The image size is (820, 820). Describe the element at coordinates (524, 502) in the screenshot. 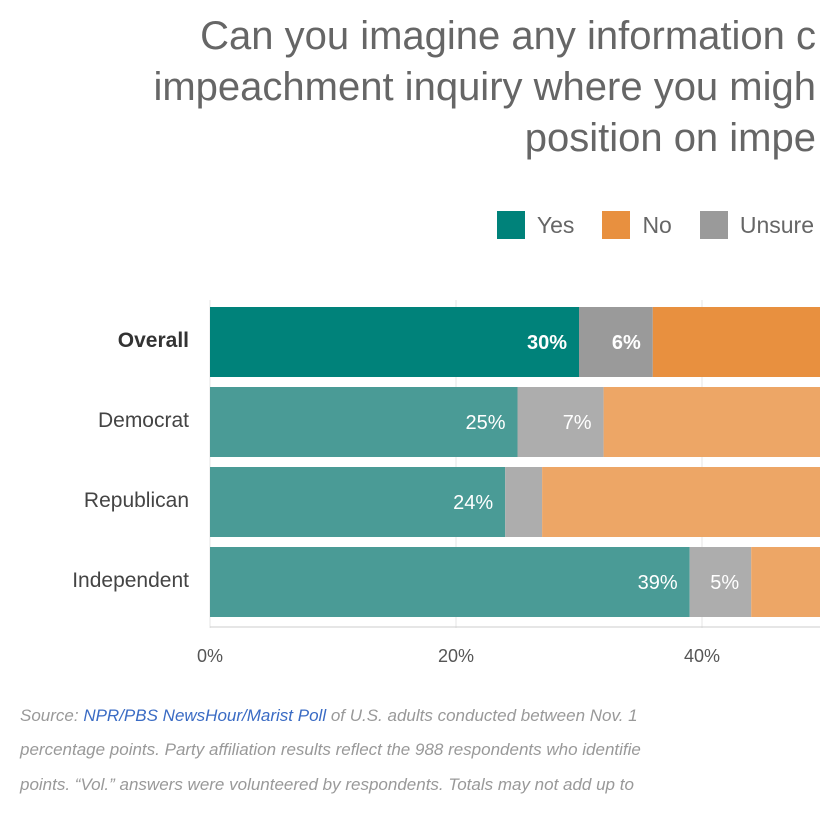

I see `bar-unsure-republican` at that location.